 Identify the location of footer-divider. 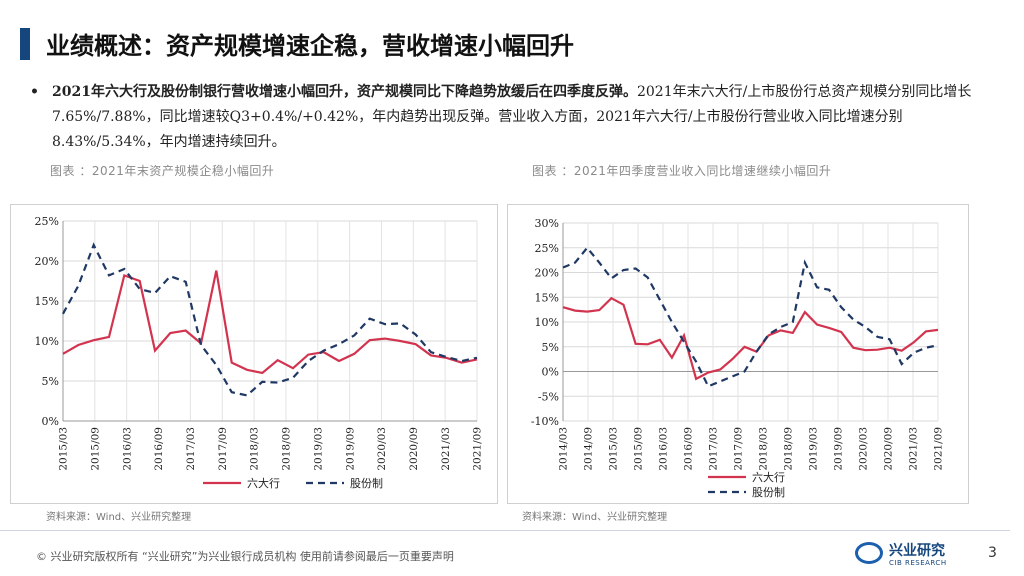
(505, 530).